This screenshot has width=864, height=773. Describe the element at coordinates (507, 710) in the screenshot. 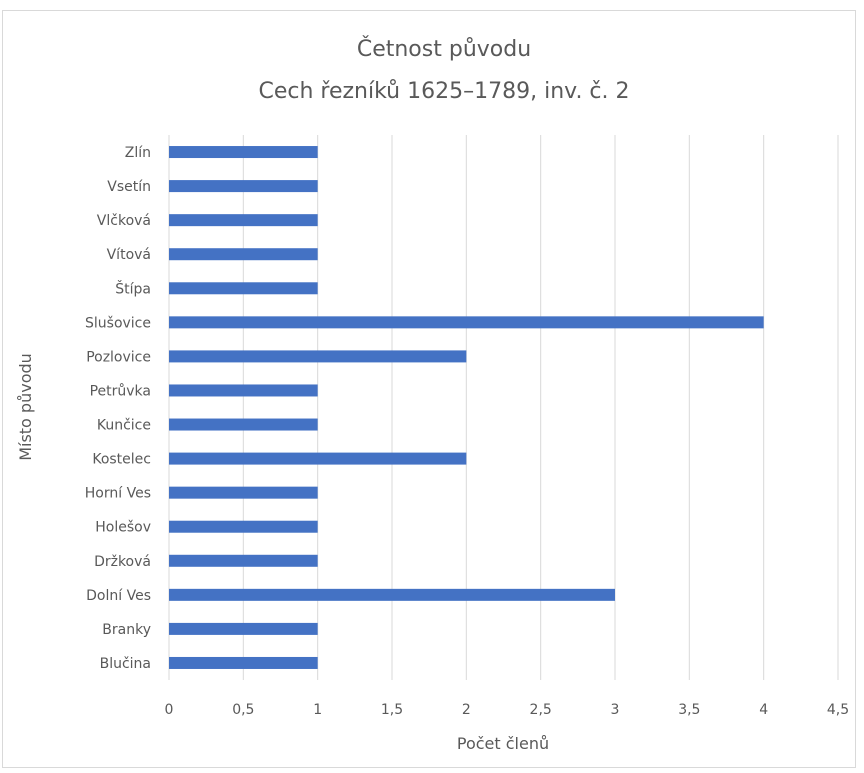

I see `x-tick-labels: 0 0,5 1 1,5 2 2,5 3 3,5 4 4,5` at that location.